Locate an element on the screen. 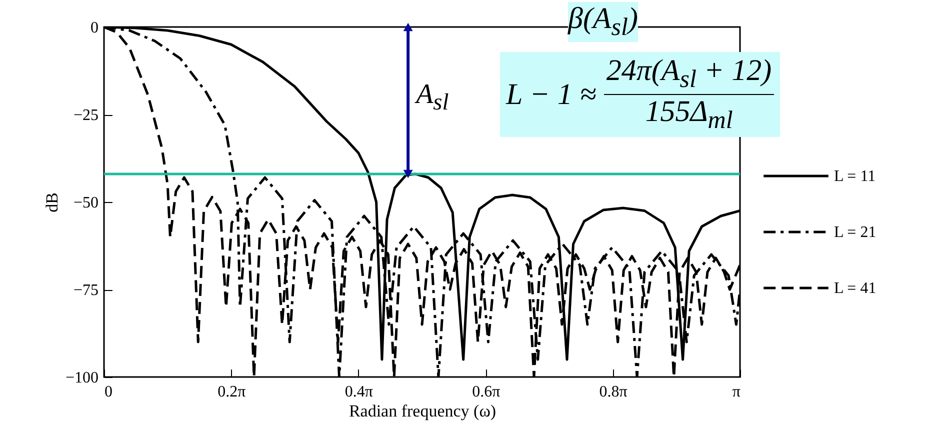 The width and height of the screenshot is (927, 445). x-tick-label: 0 is located at coordinates (108, 392).